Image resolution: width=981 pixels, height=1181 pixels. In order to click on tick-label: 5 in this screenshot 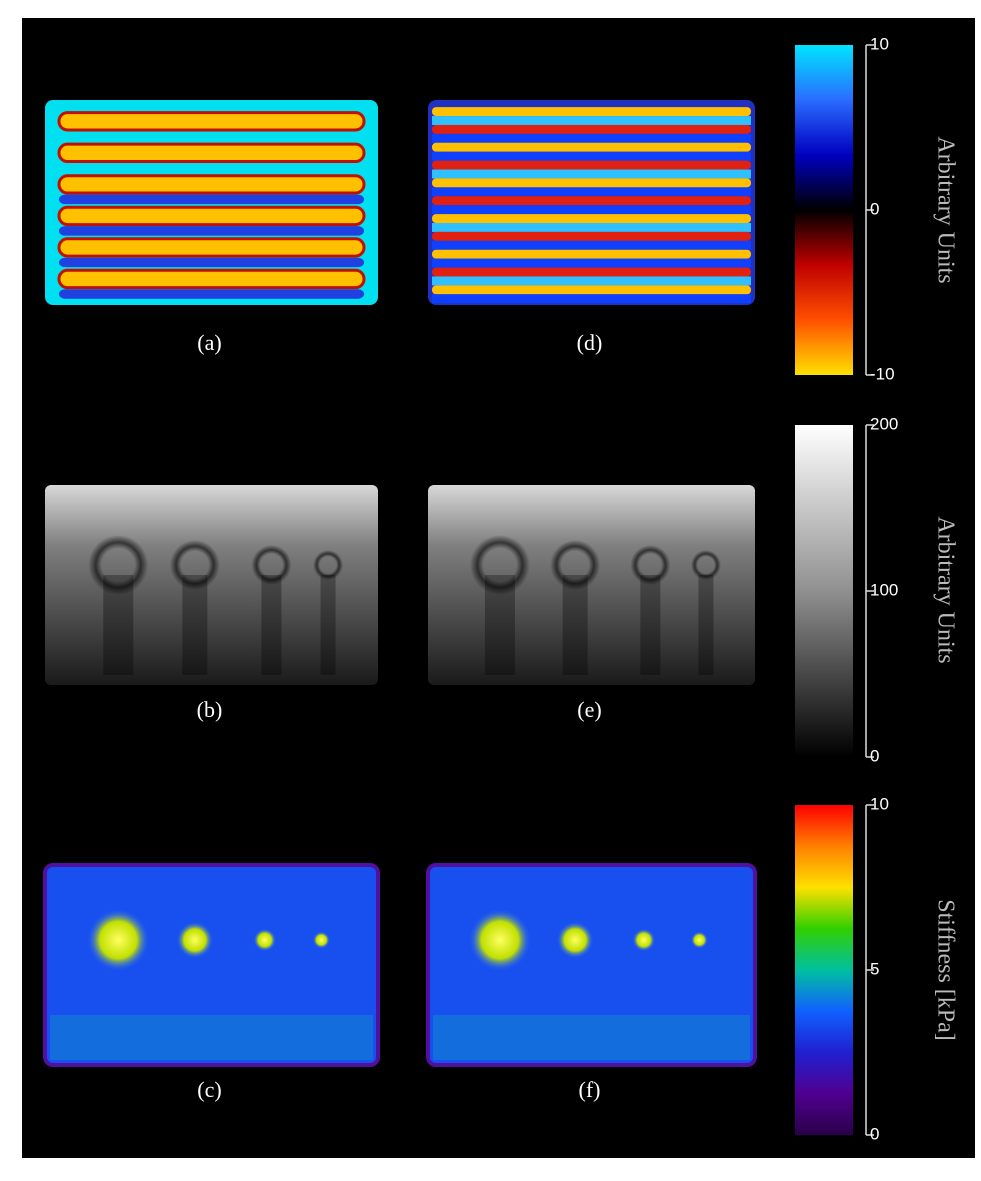, I will do `click(874, 968)`.